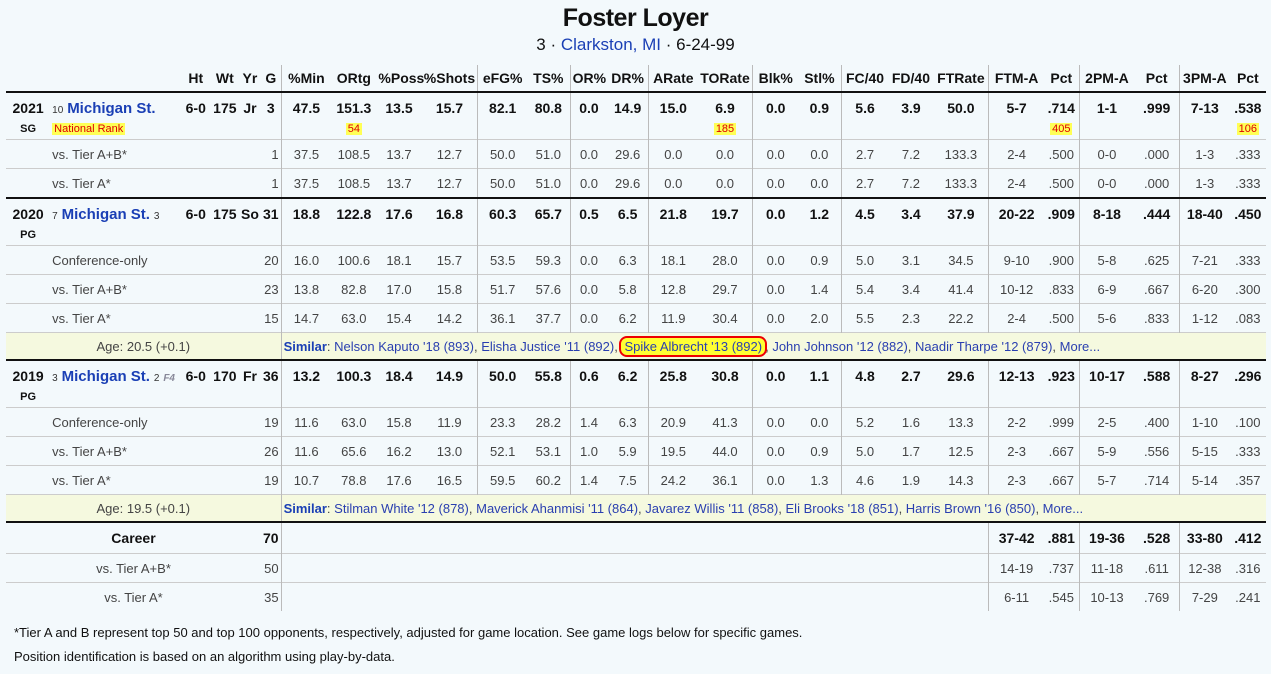 The image size is (1271, 674). Describe the element at coordinates (1016, 568) in the screenshot. I see `stat-cell: 14-19` at that location.